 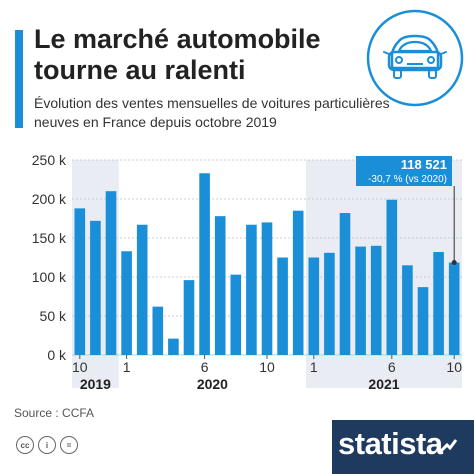 What do you see at coordinates (57, 355) in the screenshot?
I see `y-tick-label: 0 k` at bounding box center [57, 355].